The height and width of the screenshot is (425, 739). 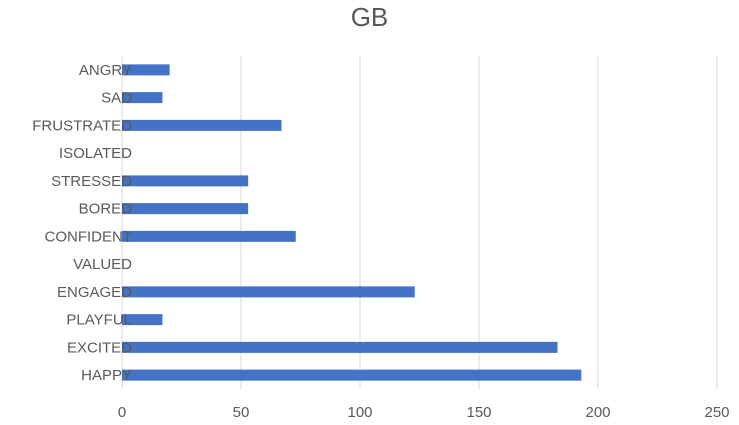 I want to click on y-tick-label: SAD, so click(x=116, y=98).